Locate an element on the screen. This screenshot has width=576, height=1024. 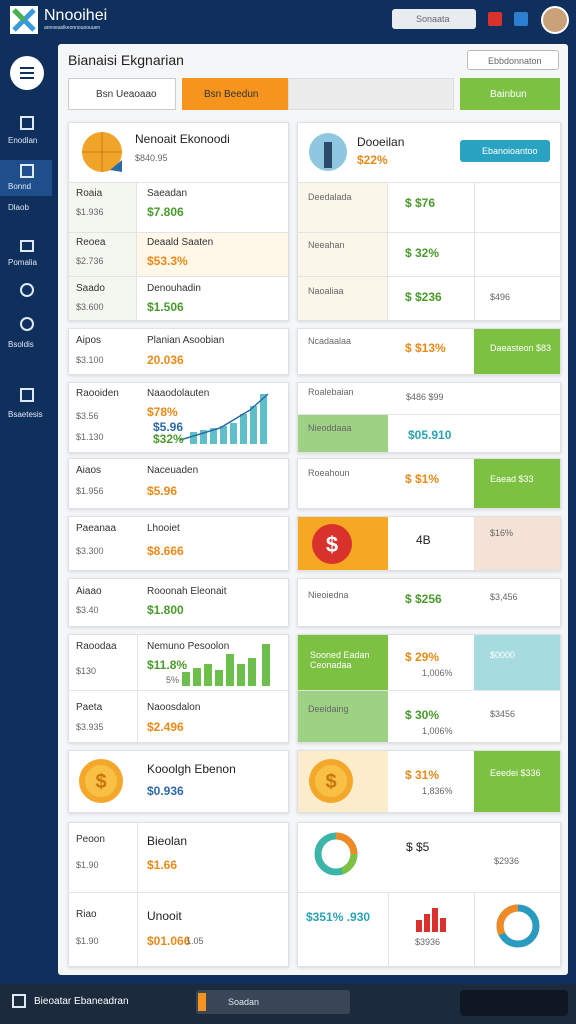
value: Ebanoioantoo is located at coordinates (510, 151).